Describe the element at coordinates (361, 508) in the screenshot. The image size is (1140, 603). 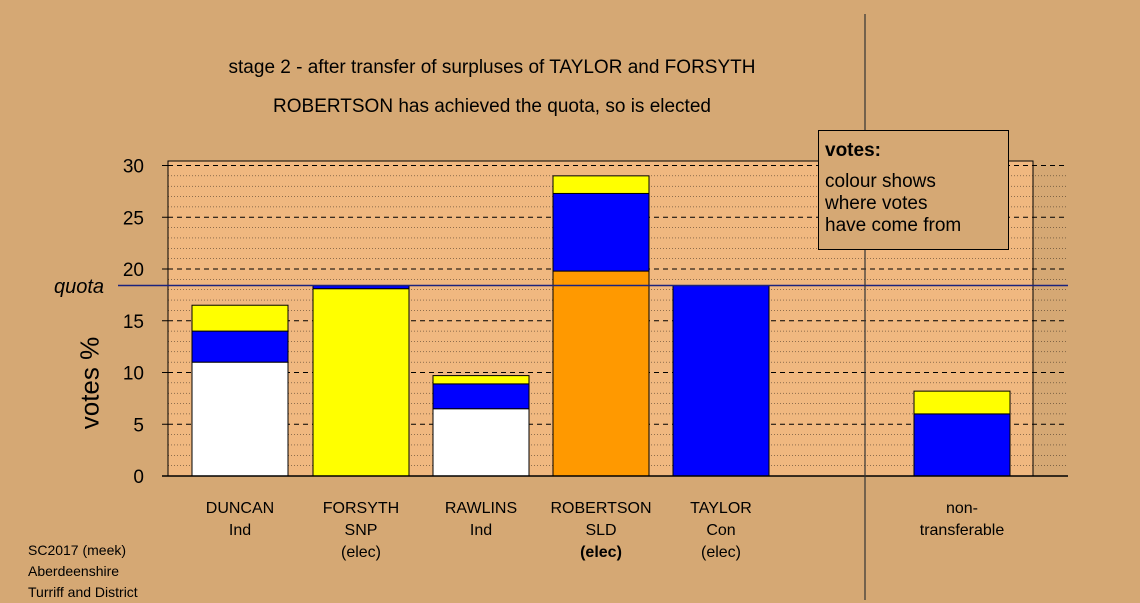
I see `x-tick-label: FORSYTH` at that location.